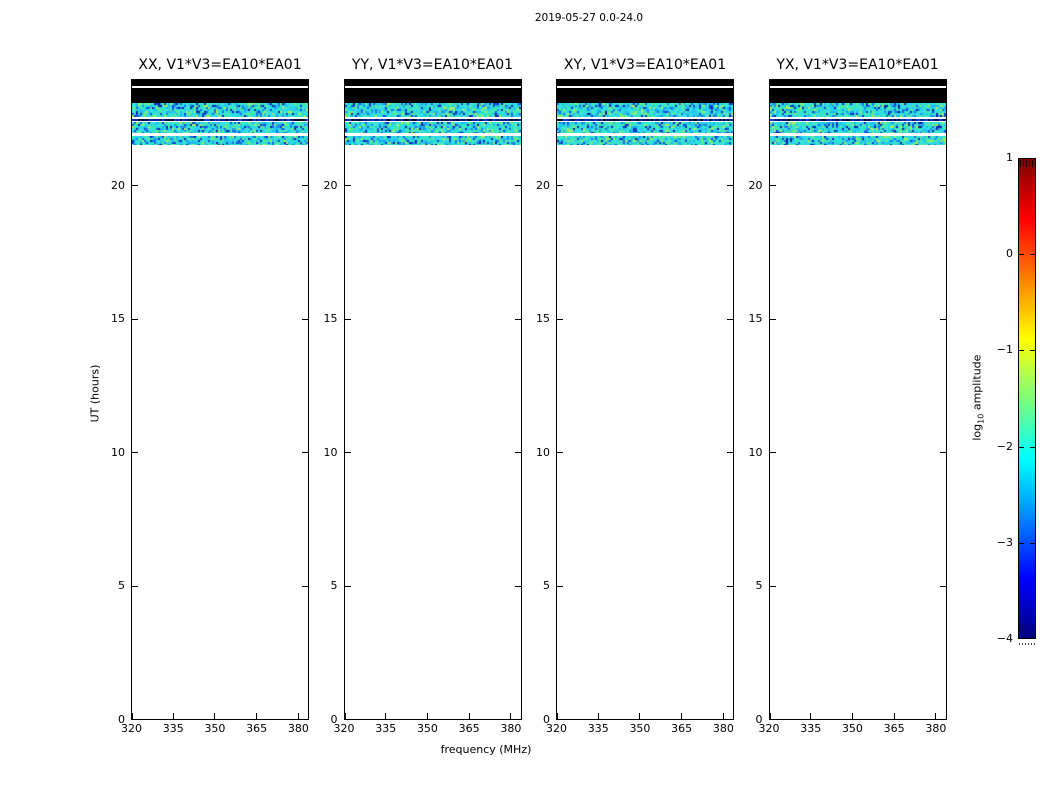 This screenshot has height=800, width=1050. What do you see at coordinates (1009, 254) in the screenshot?
I see `colorbar-tick-label: 0` at bounding box center [1009, 254].